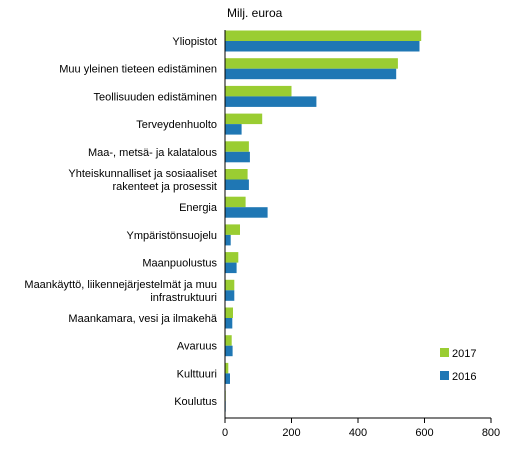 The width and height of the screenshot is (511, 460). Describe the element at coordinates (172, 236) in the screenshot. I see `category-label: Ympäristönsuojelu` at that location.